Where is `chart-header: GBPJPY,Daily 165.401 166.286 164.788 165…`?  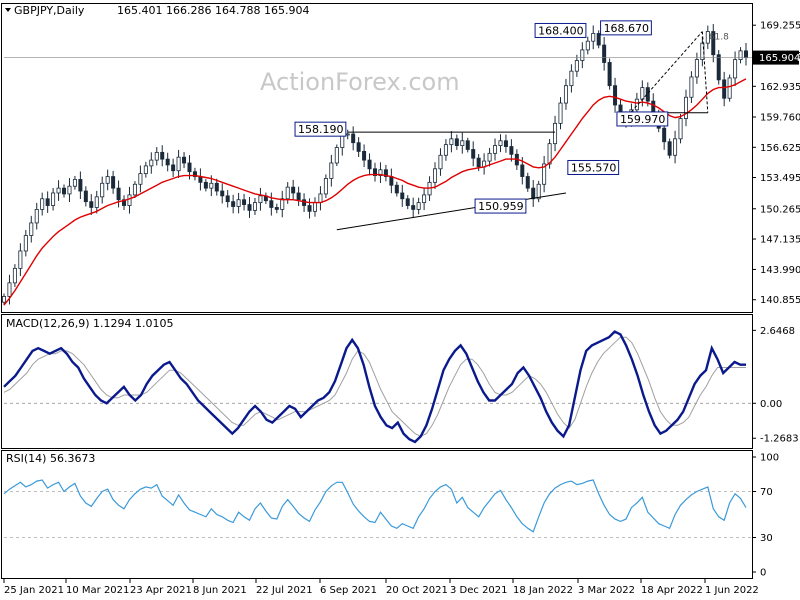 chart-header: GBPJPY,Daily 165.401 166.286 164.788 165… is located at coordinates (161, 10).